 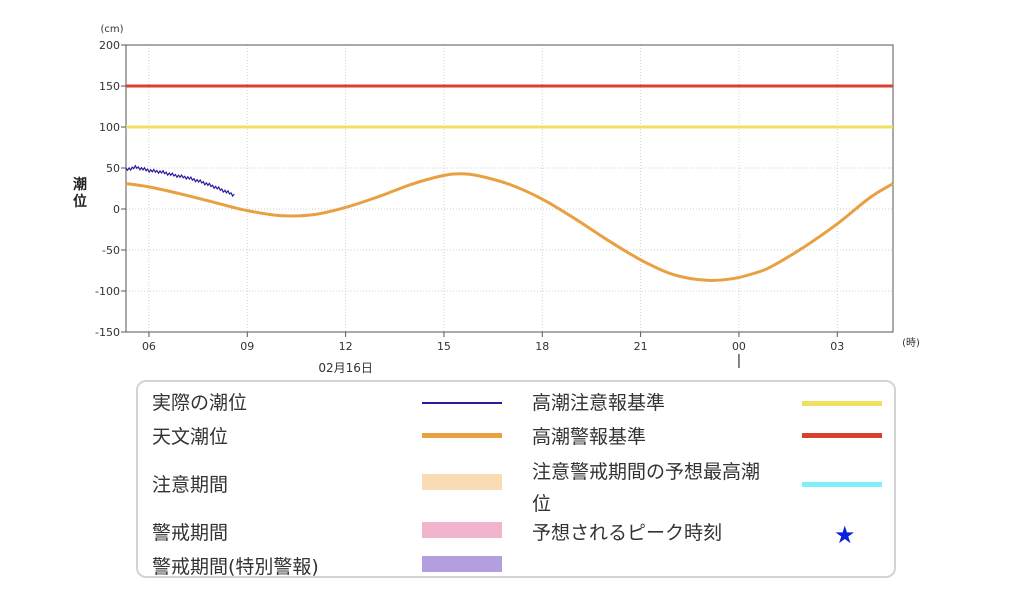 I want to click on legend-label: 注意期間, so click(x=190, y=485).